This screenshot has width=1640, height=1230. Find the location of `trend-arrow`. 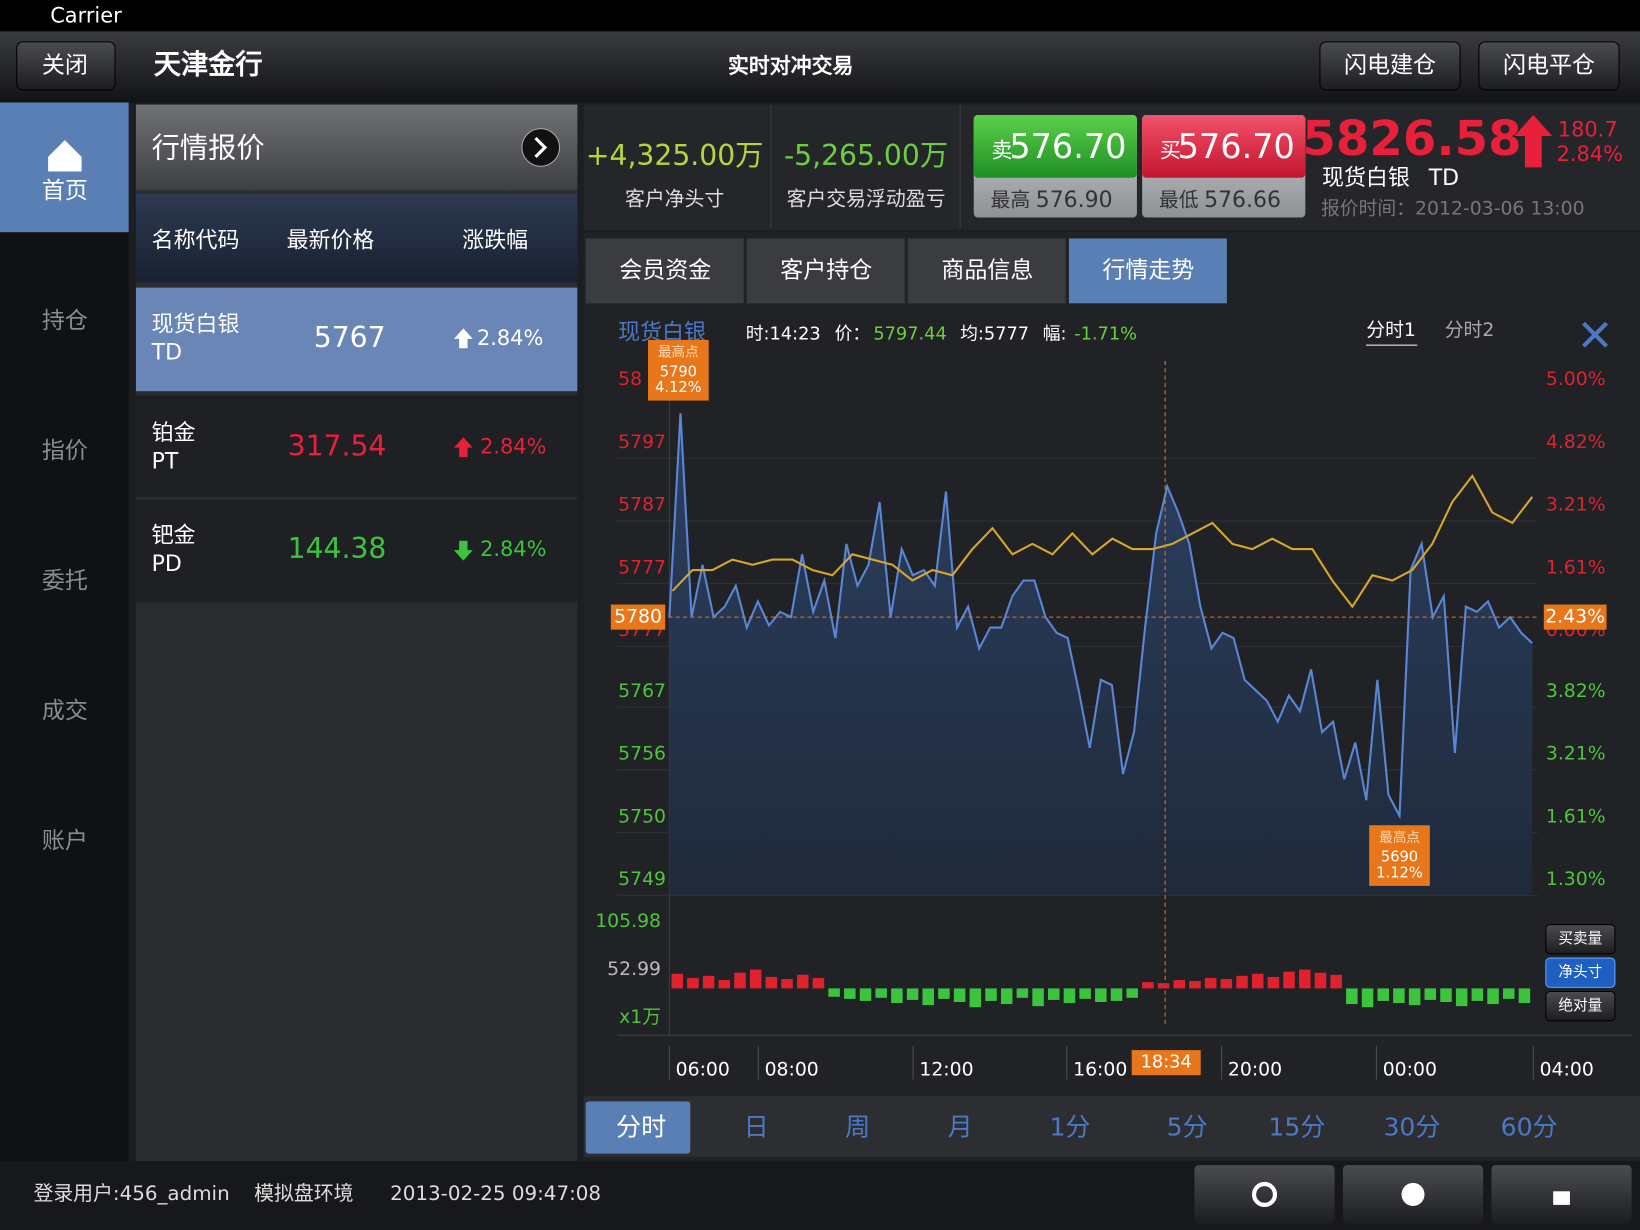

trend-arrow is located at coordinates (463, 338).